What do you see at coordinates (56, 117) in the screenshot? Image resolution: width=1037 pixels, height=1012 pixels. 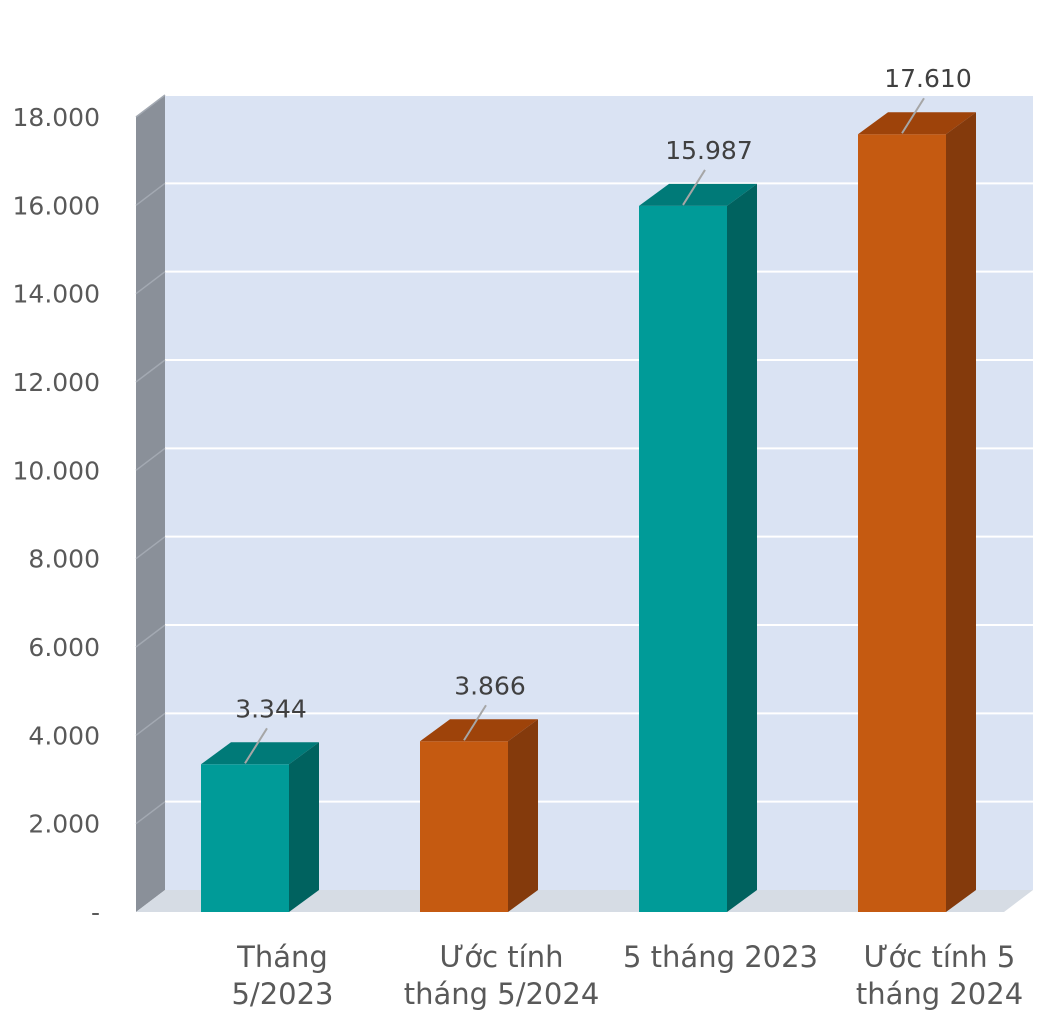 I see `y-tick-label: 18.000` at bounding box center [56, 117].